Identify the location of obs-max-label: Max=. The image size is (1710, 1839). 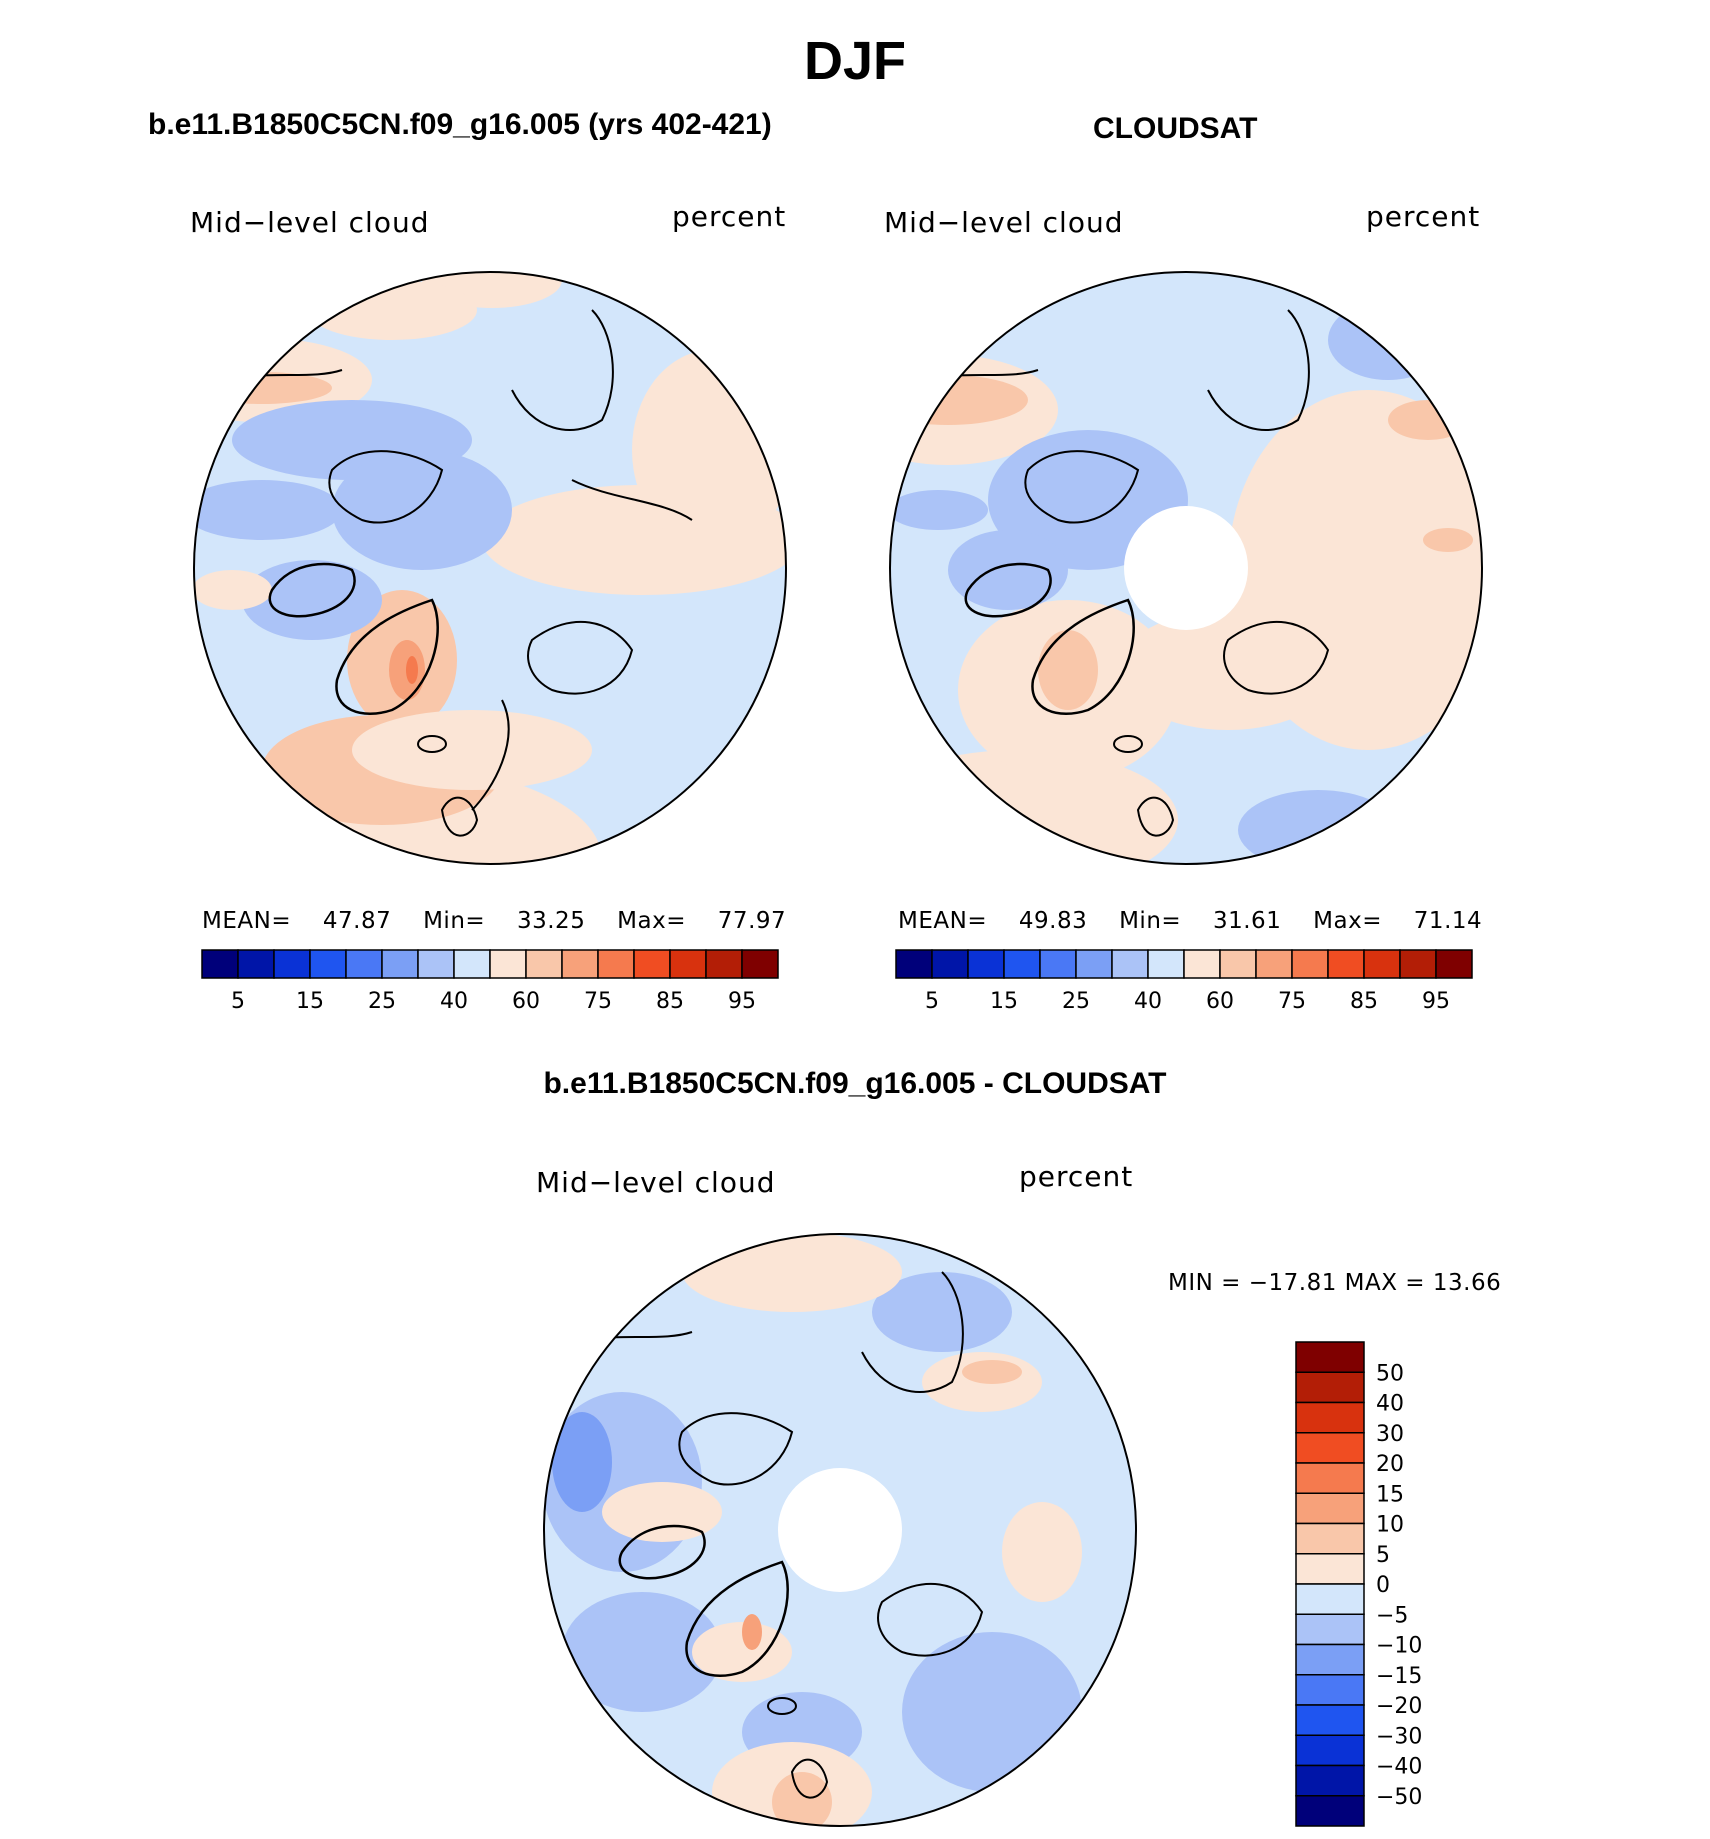
(1347, 921).